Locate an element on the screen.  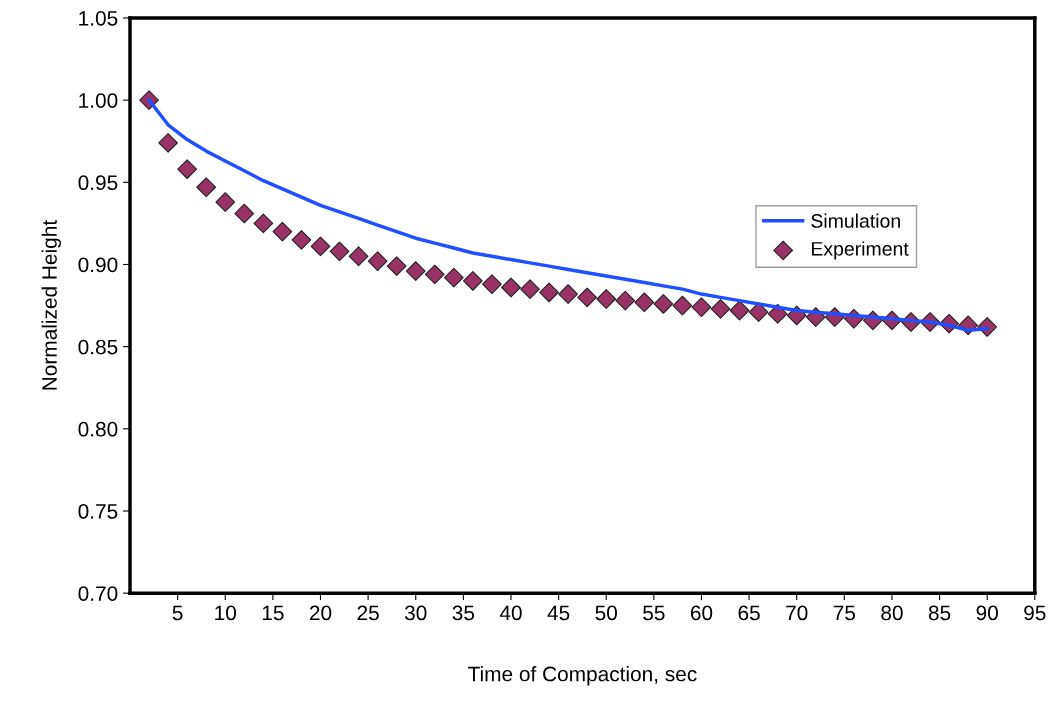
x-axis-title: Time of Compaction, sec is located at coordinates (582, 676).